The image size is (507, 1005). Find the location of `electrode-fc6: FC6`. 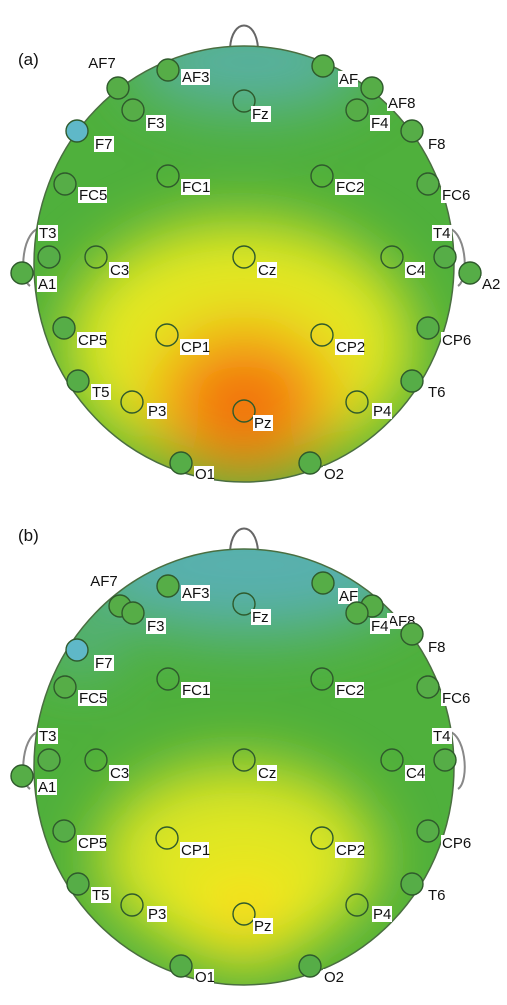

electrode-fc6: FC6 is located at coordinates (443, 691).